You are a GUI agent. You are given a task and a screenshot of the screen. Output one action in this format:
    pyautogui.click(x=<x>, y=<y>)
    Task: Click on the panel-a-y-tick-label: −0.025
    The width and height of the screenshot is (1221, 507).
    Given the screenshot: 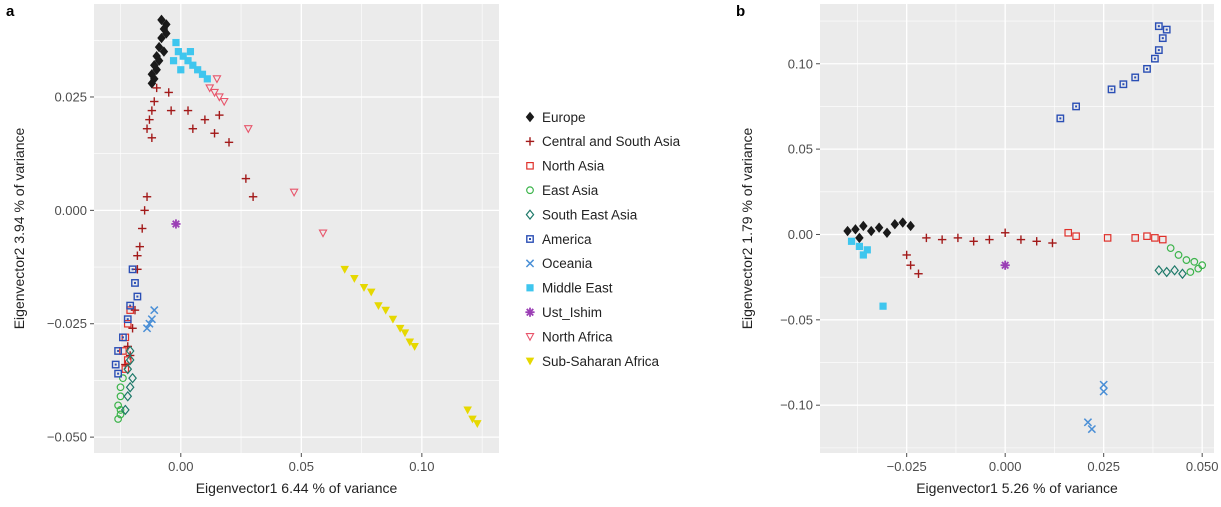 What is the action you would take?
    pyautogui.click(x=67, y=323)
    